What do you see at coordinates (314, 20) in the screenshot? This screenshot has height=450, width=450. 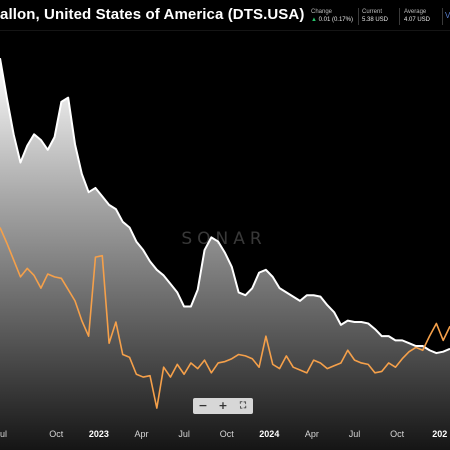 I see `up-arrow-icon: ▲` at bounding box center [314, 20].